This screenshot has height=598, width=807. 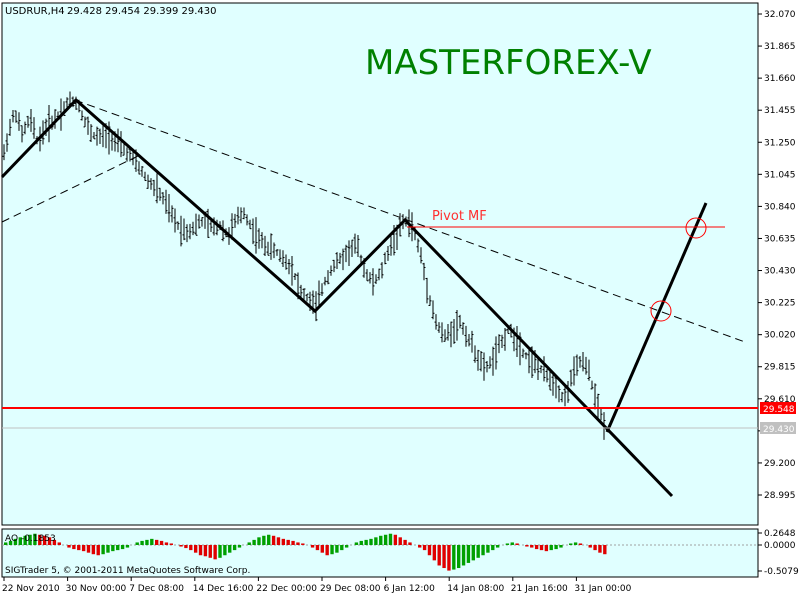 What do you see at coordinates (780, 304) in the screenshot?
I see `y-tick-label: 30.225` at bounding box center [780, 304].